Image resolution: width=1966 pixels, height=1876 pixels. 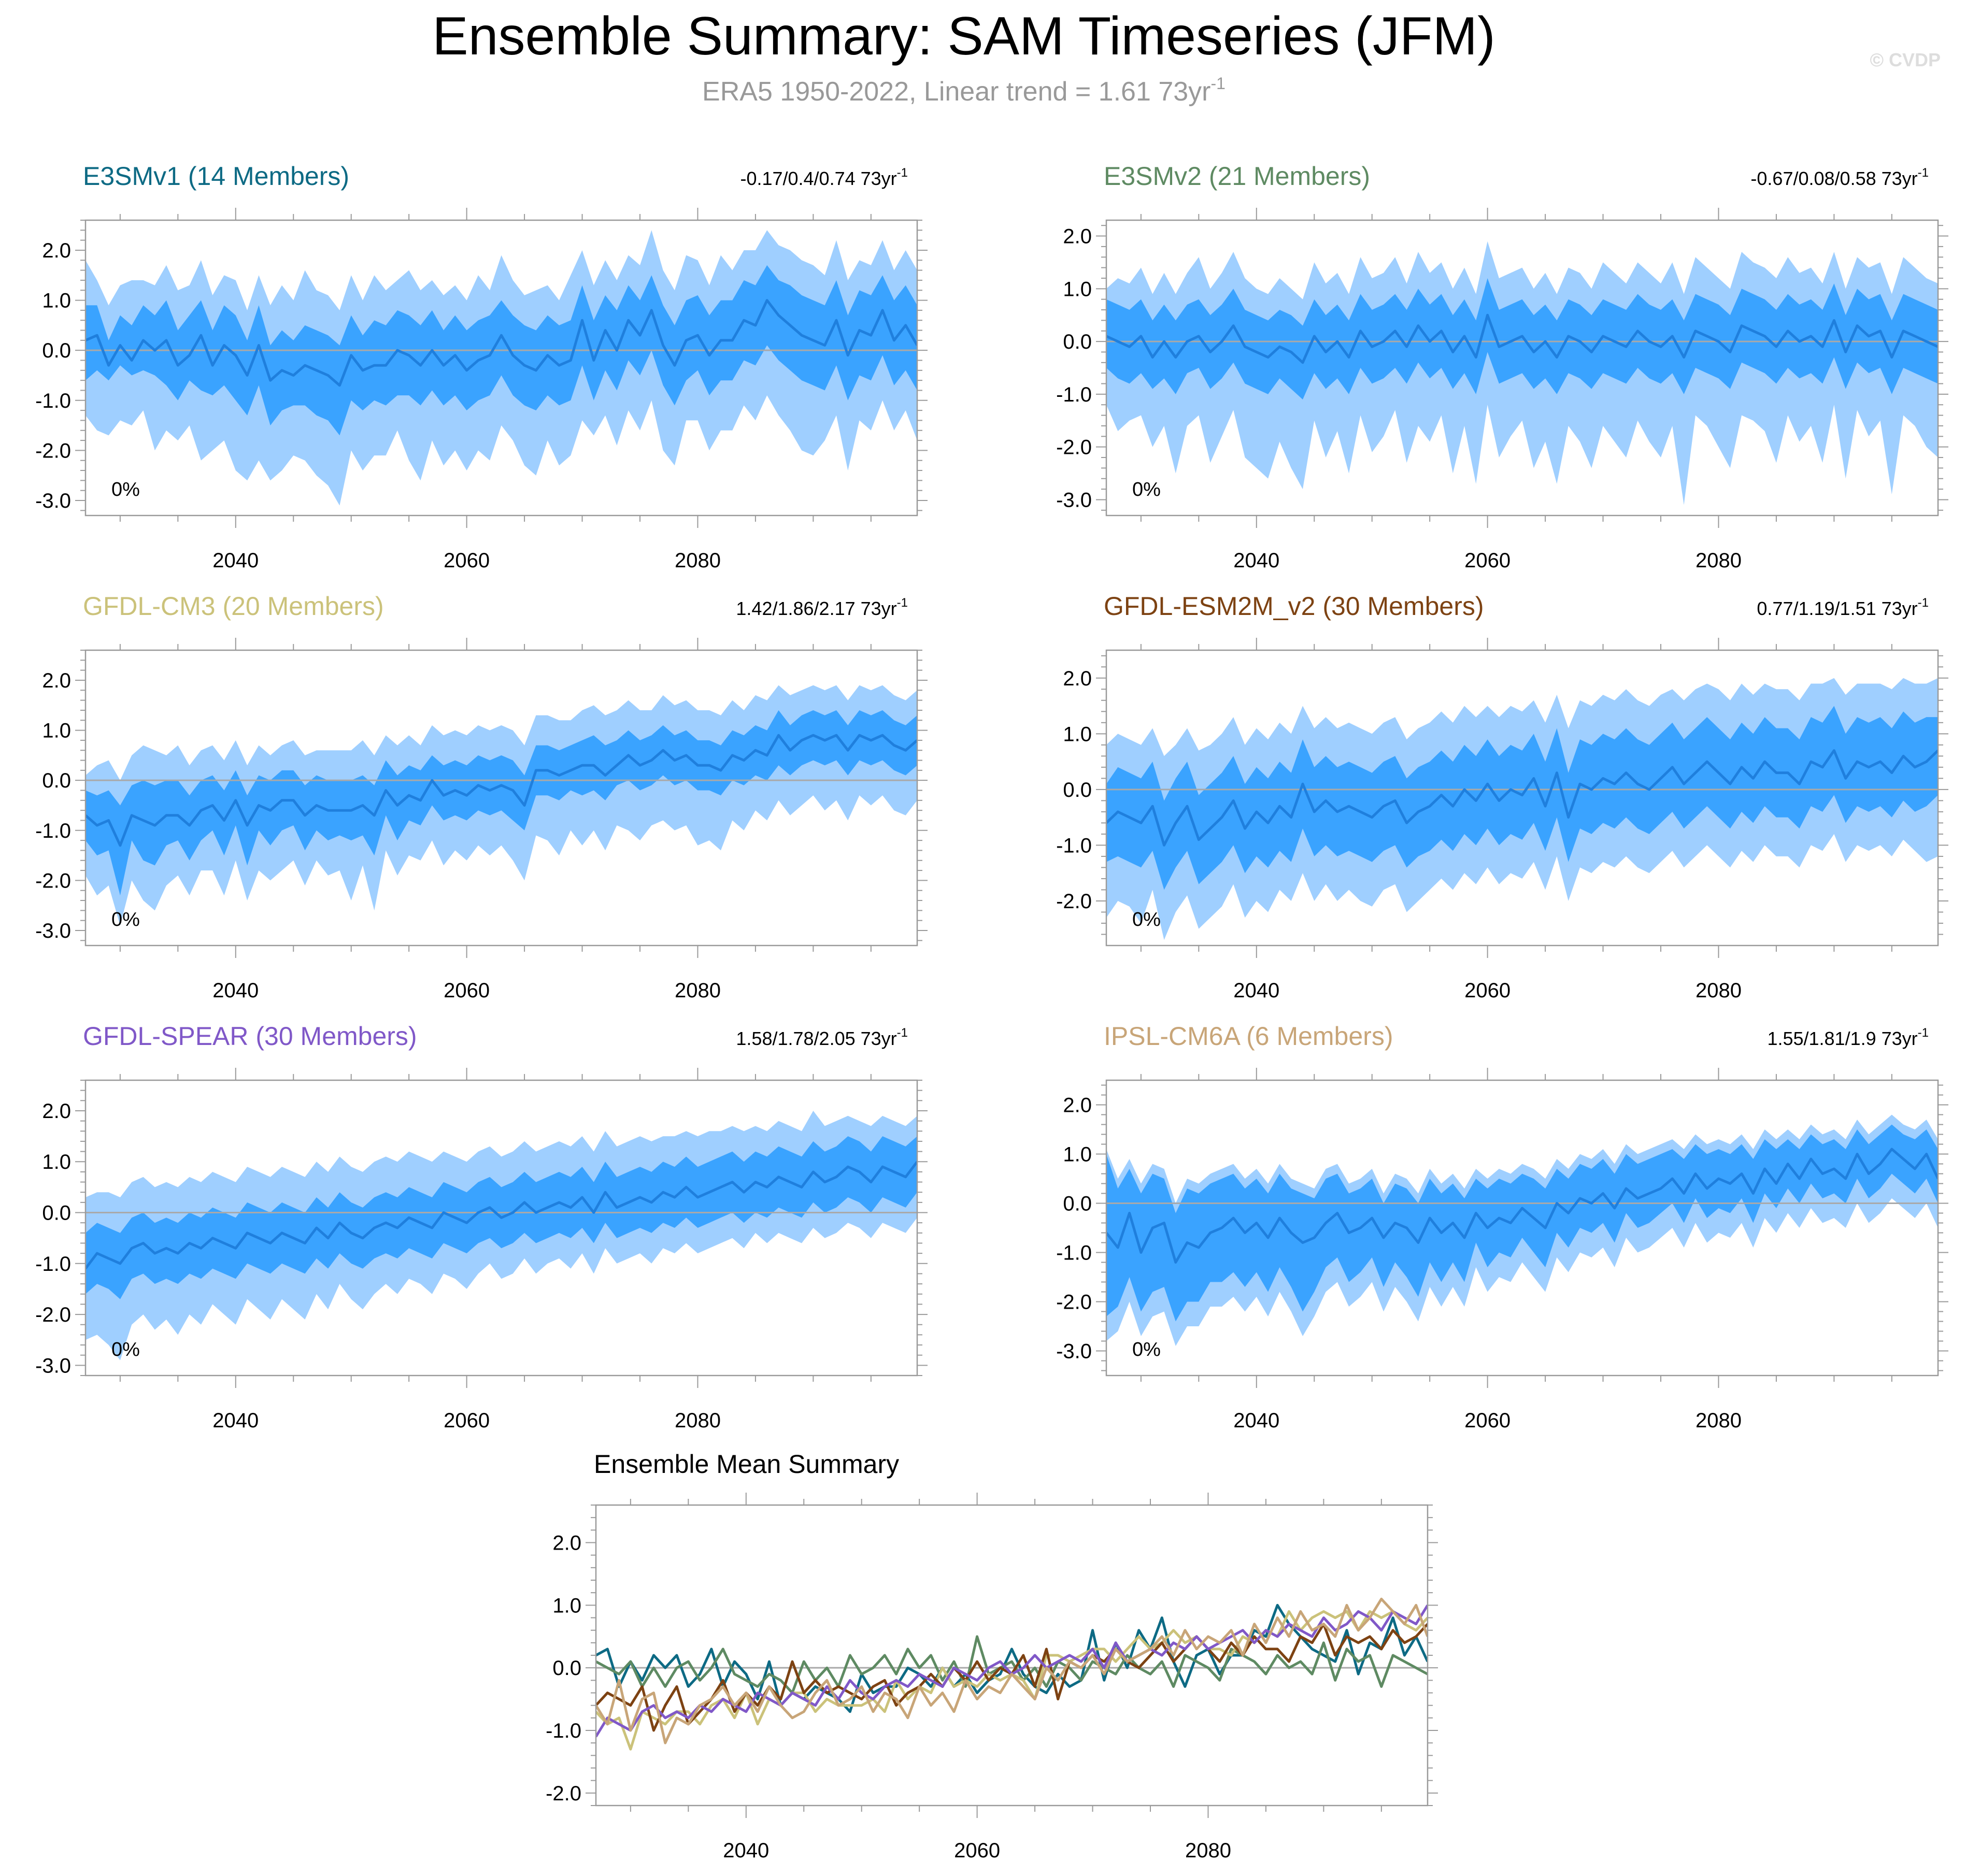 I want to click on series-line-ipsl-cm6a, so click(x=1012, y=1670).